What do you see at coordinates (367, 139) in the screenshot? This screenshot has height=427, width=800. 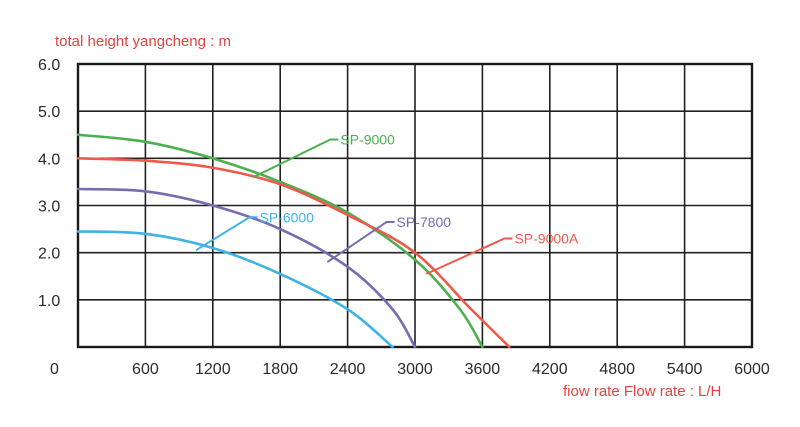 I see `series-label: SP-9000` at bounding box center [367, 139].